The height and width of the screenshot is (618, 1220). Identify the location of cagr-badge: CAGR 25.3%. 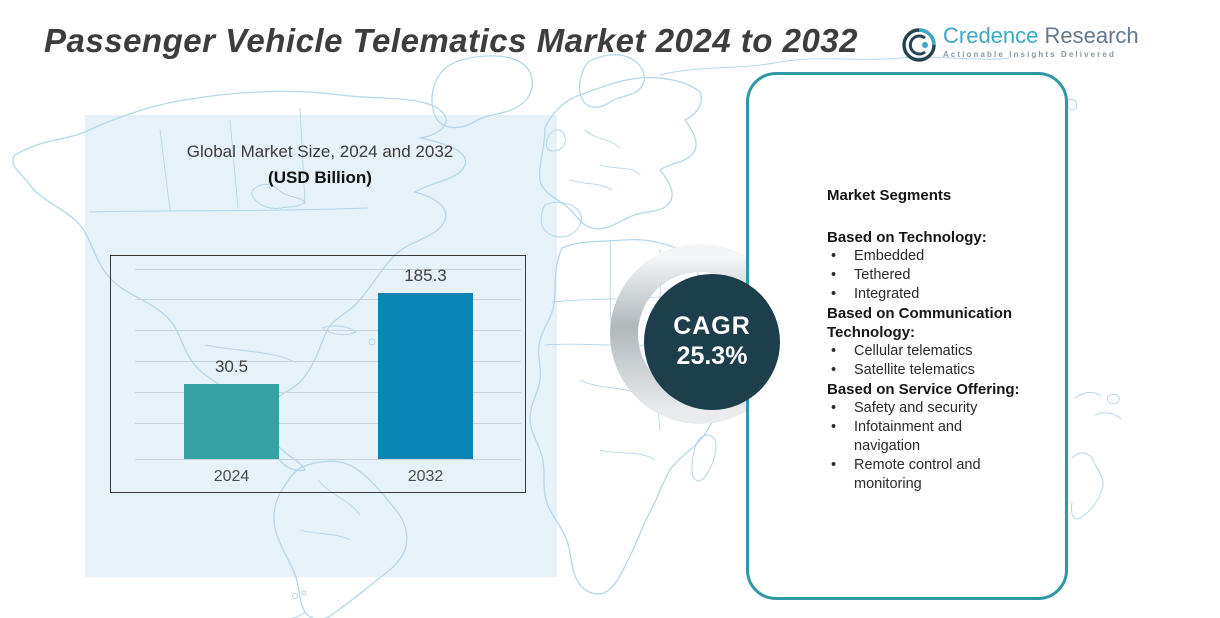
(712, 342).